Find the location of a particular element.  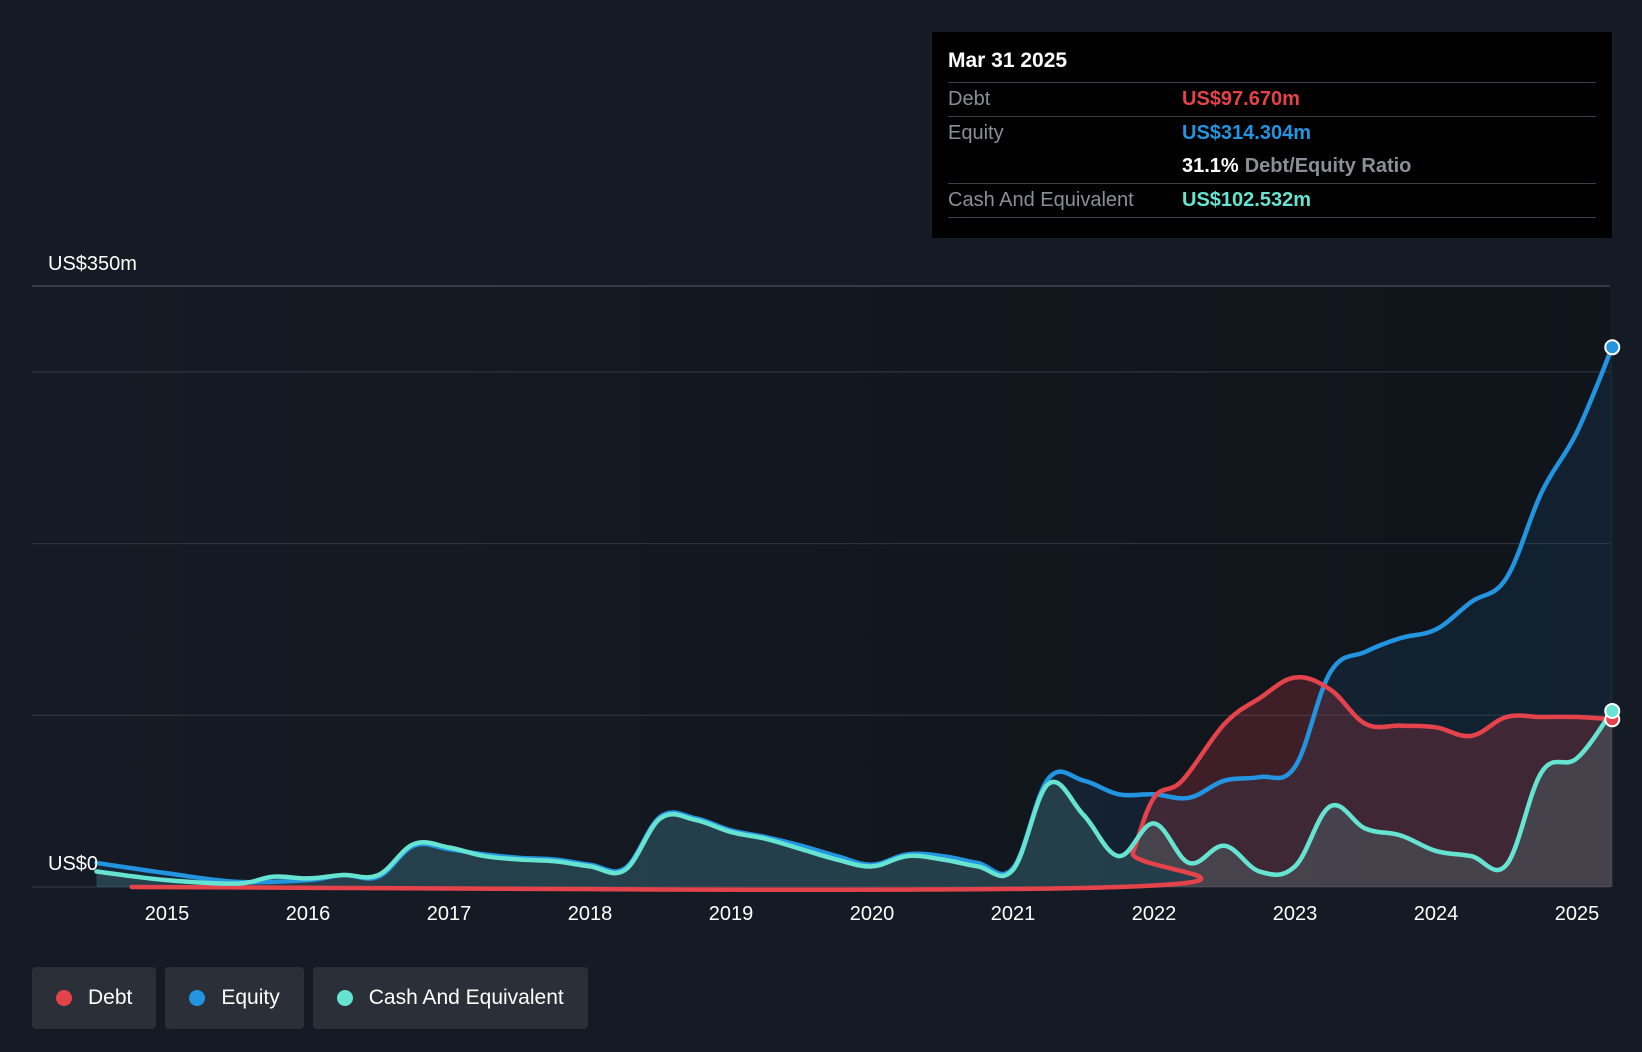

tooltip-ratio-value: 31.1% is located at coordinates (1210, 166).